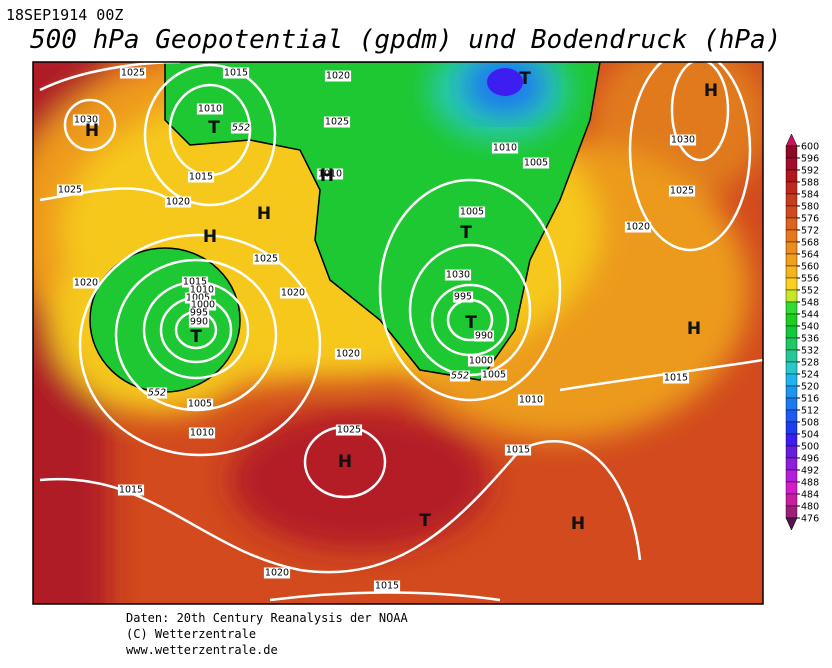  What do you see at coordinates (810, 255) in the screenshot?
I see `colorbar-label: 564` at bounding box center [810, 255].